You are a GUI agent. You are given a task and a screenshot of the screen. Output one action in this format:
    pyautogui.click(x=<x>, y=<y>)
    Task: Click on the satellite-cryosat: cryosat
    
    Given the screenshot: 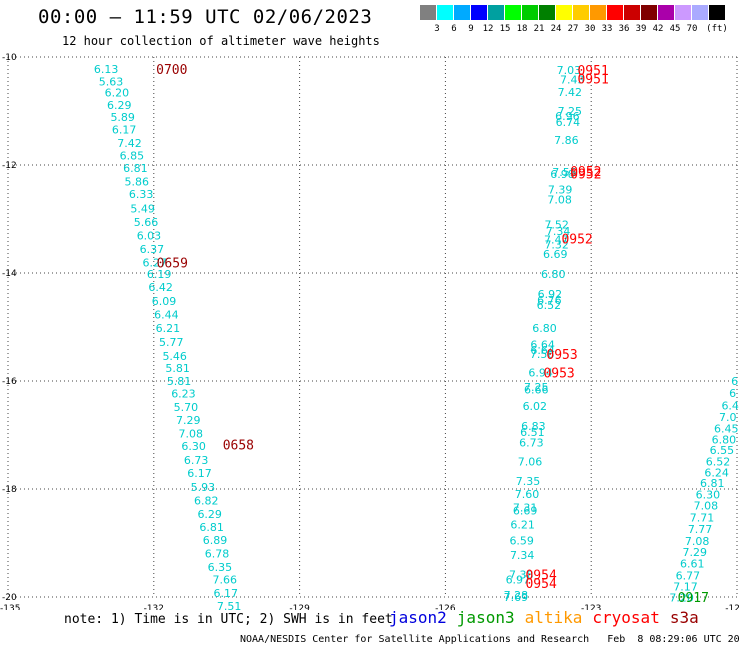 What is the action you would take?
    pyautogui.click(x=626, y=617)
    